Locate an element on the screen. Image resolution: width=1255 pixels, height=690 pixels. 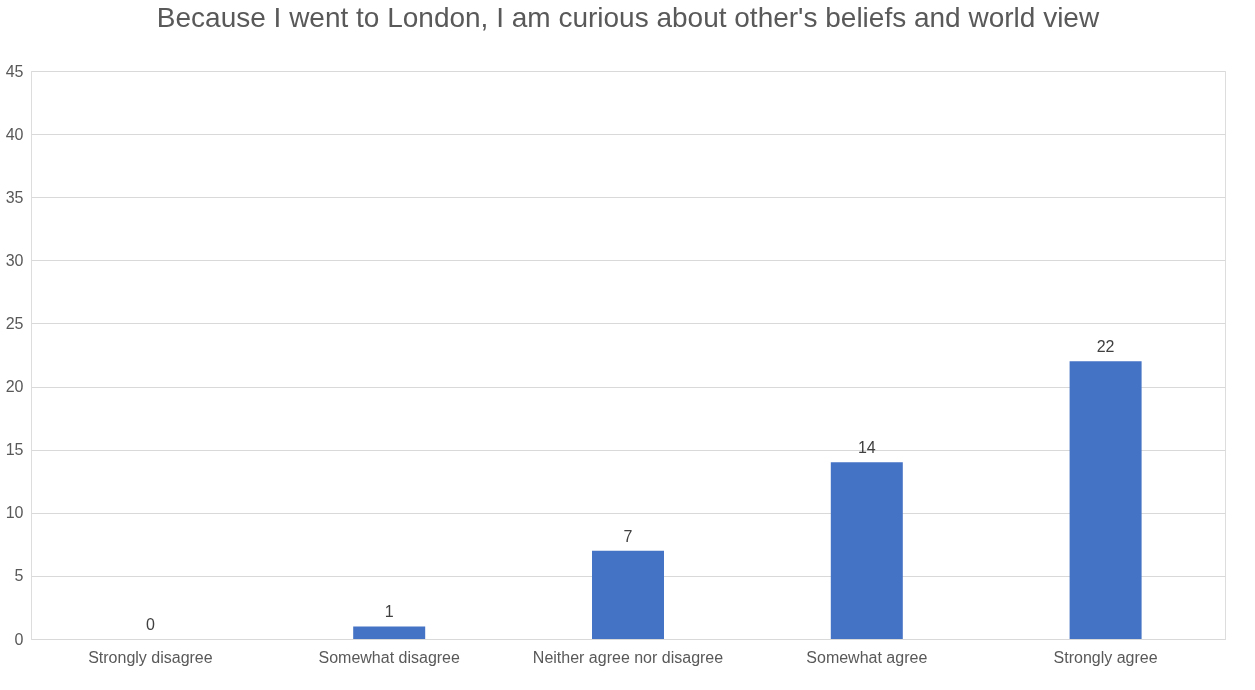
y-tick-label: 0 is located at coordinates (19, 639).